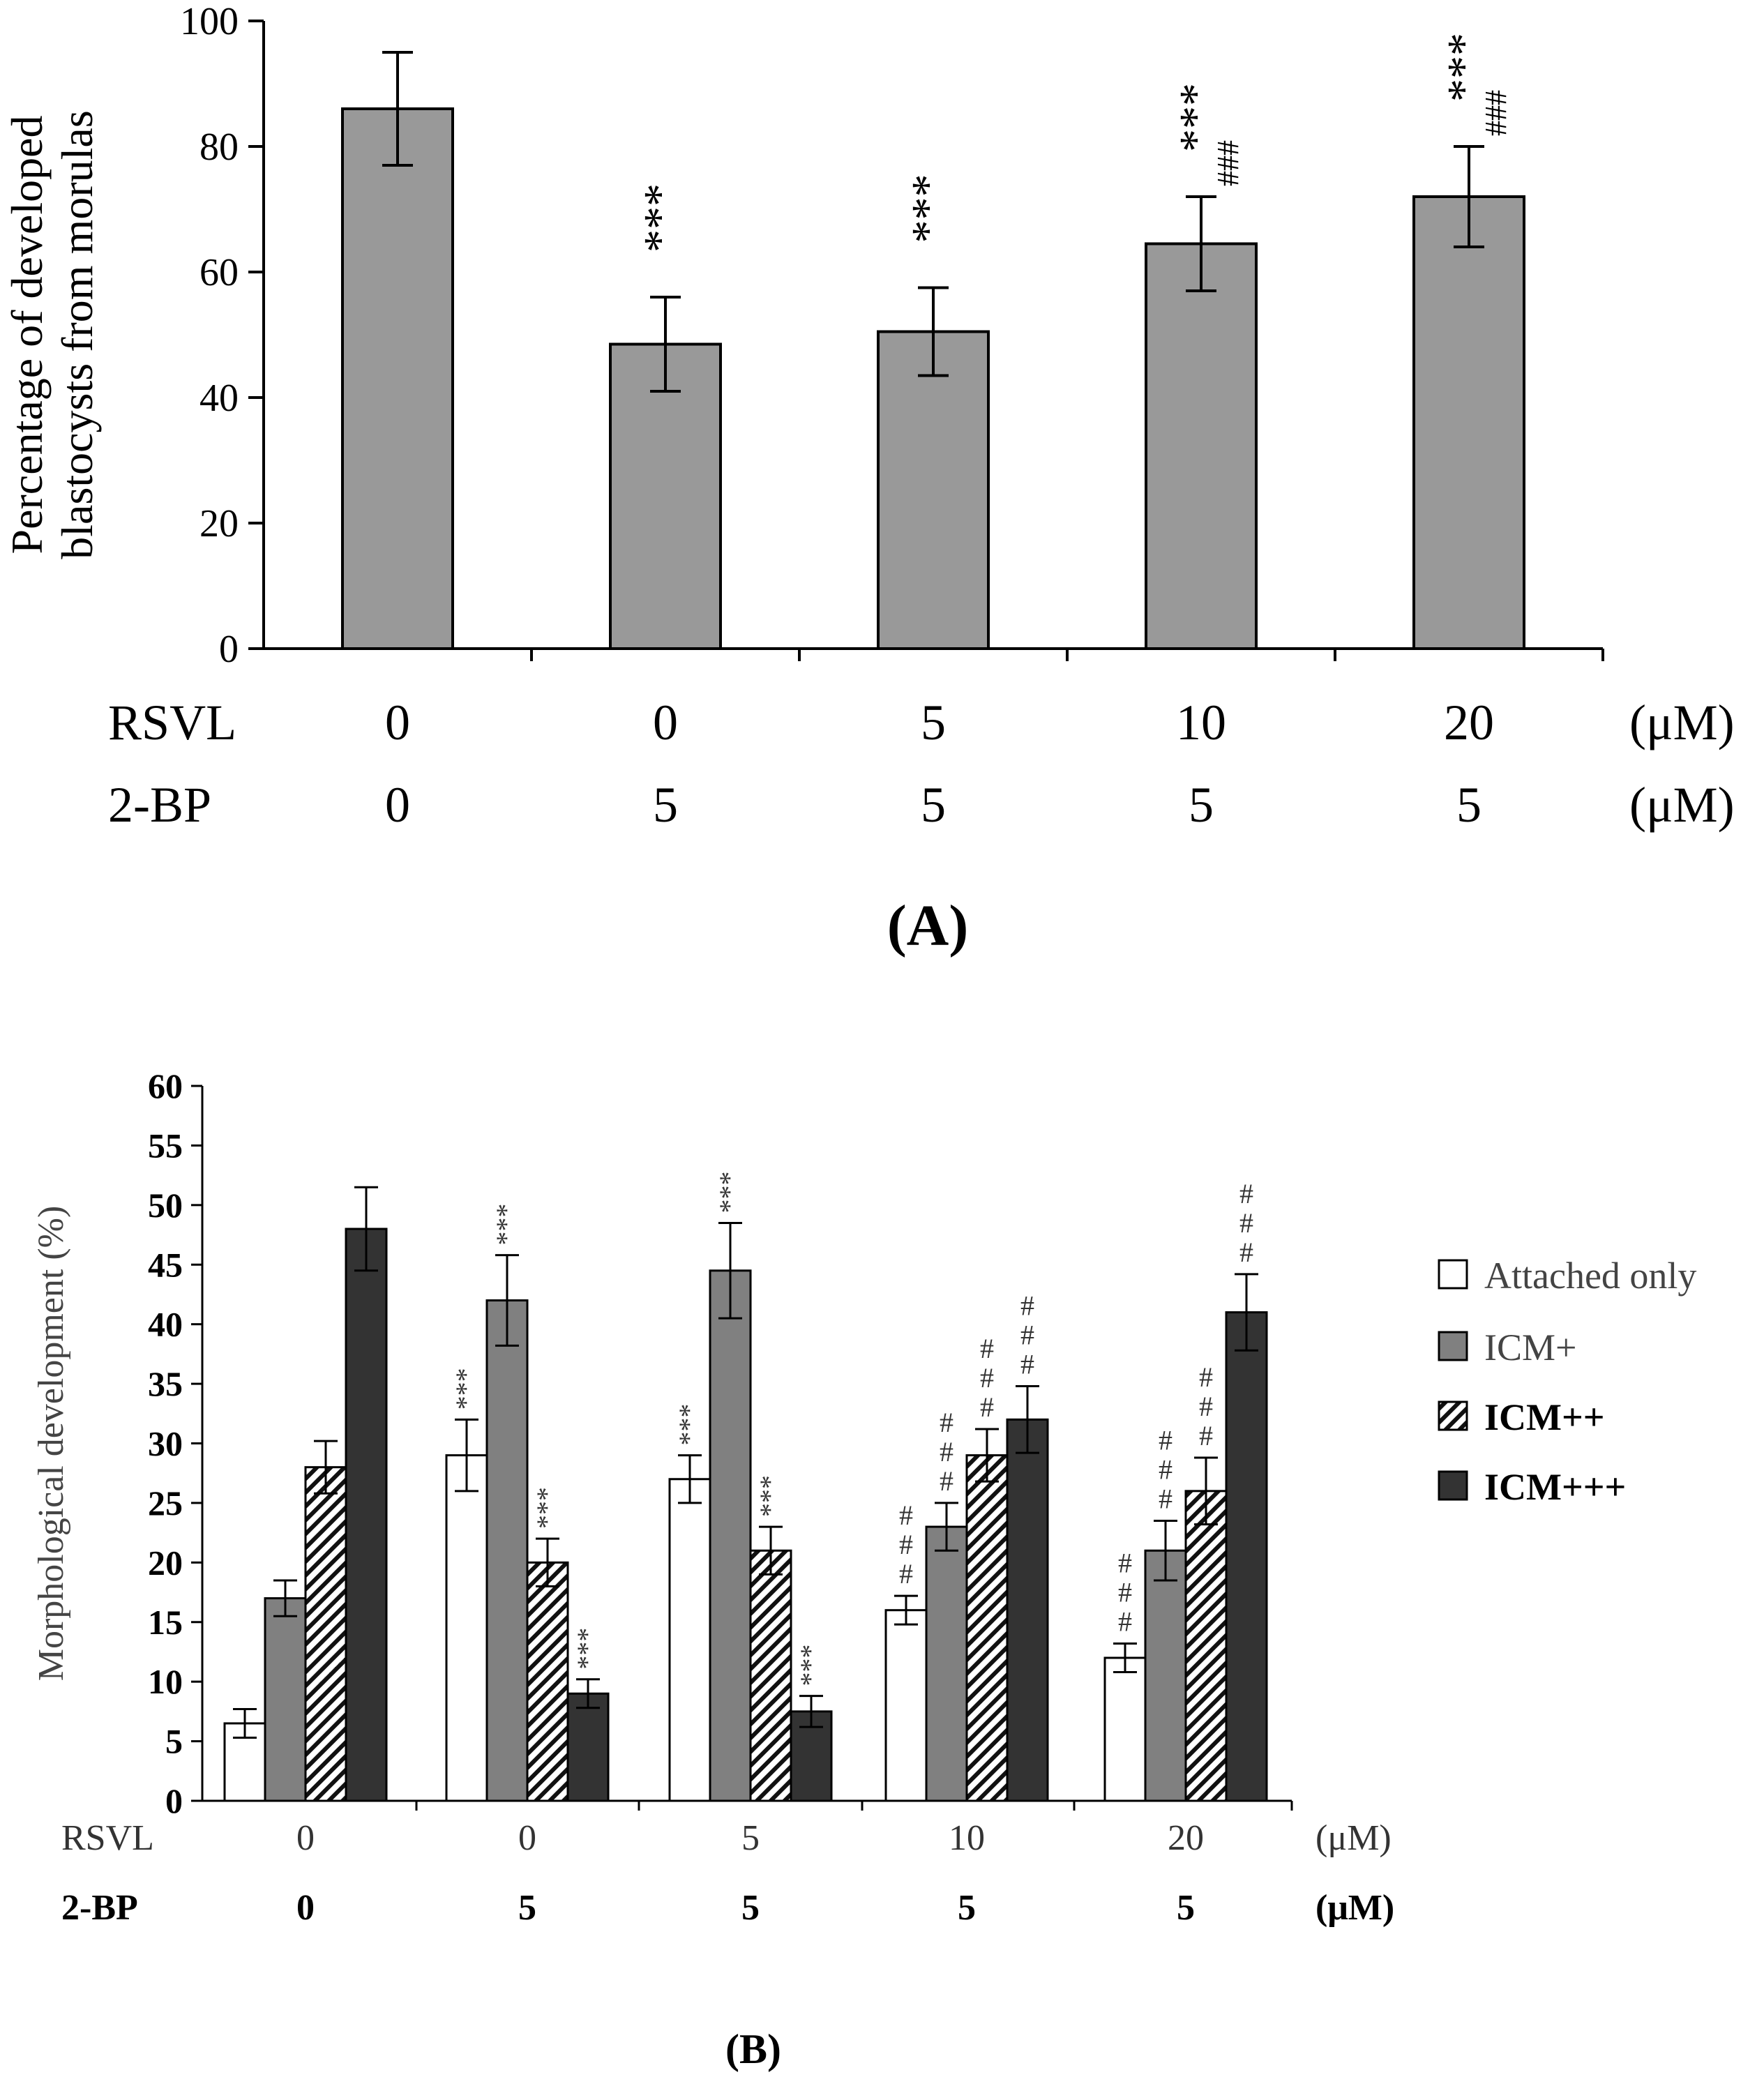  Describe the element at coordinates (1590, 1276) in the screenshot. I see `legend-label: Attached only` at that location.